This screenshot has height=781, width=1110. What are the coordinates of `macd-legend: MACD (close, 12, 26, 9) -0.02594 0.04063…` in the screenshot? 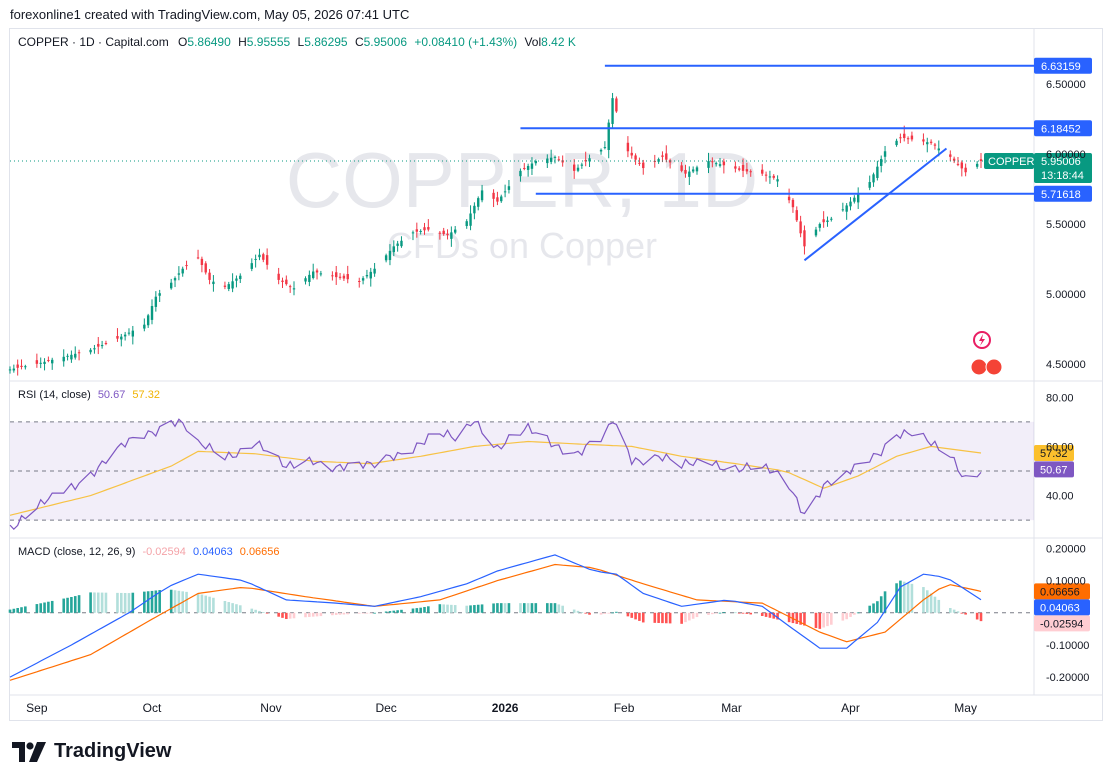 It's located at (149, 552).